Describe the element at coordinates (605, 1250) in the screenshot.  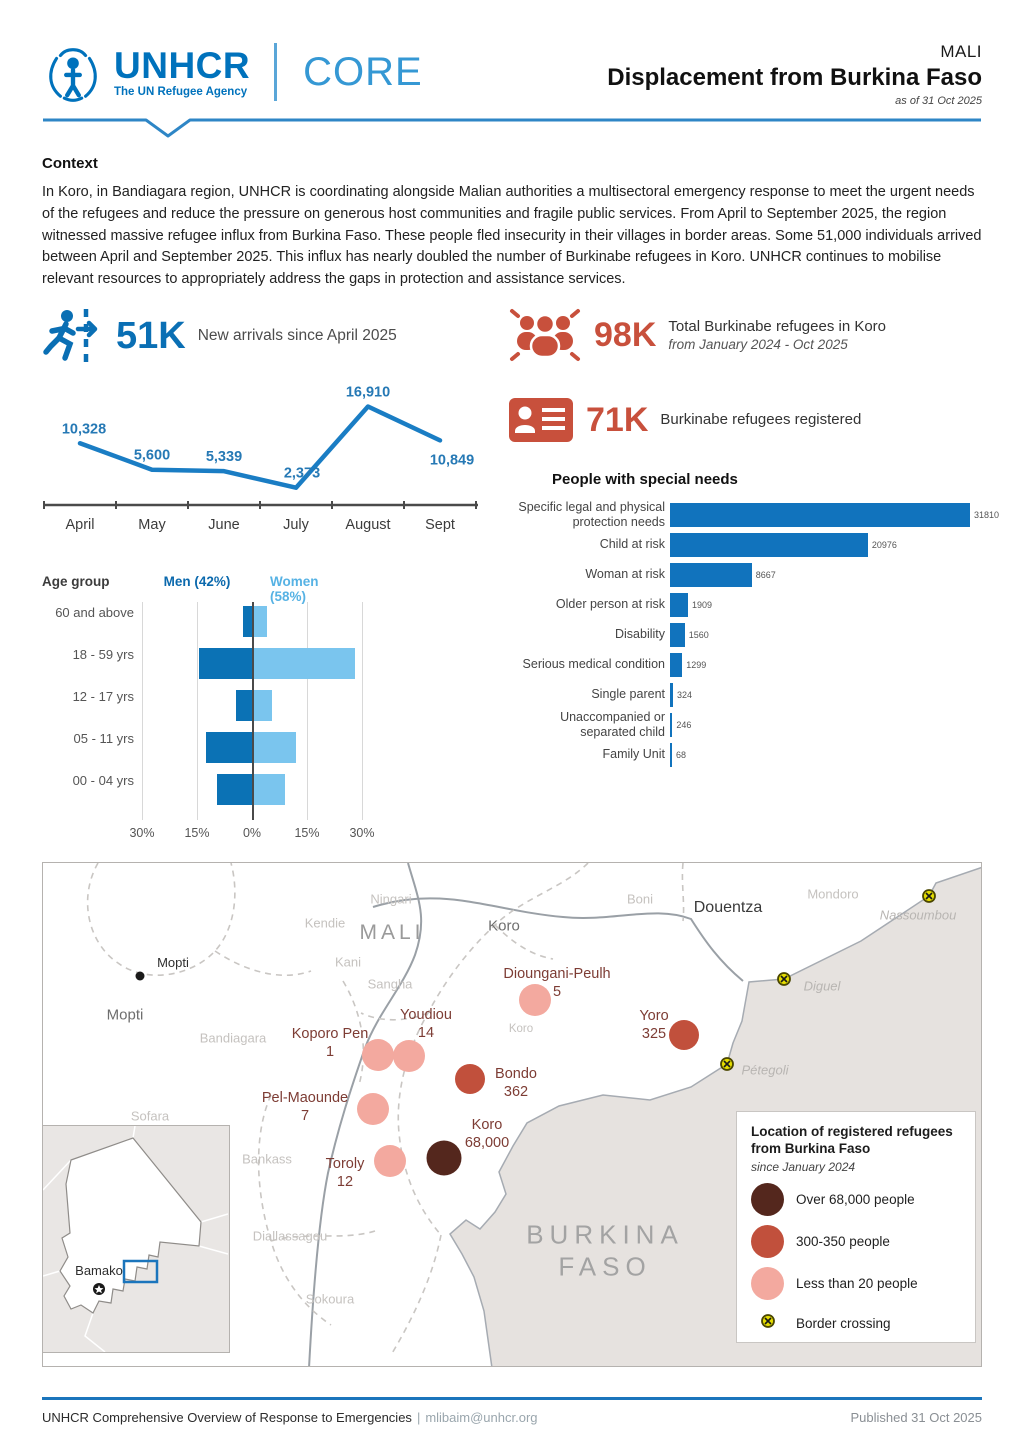
I see `map-place-label: BURKINA FASO` at that location.